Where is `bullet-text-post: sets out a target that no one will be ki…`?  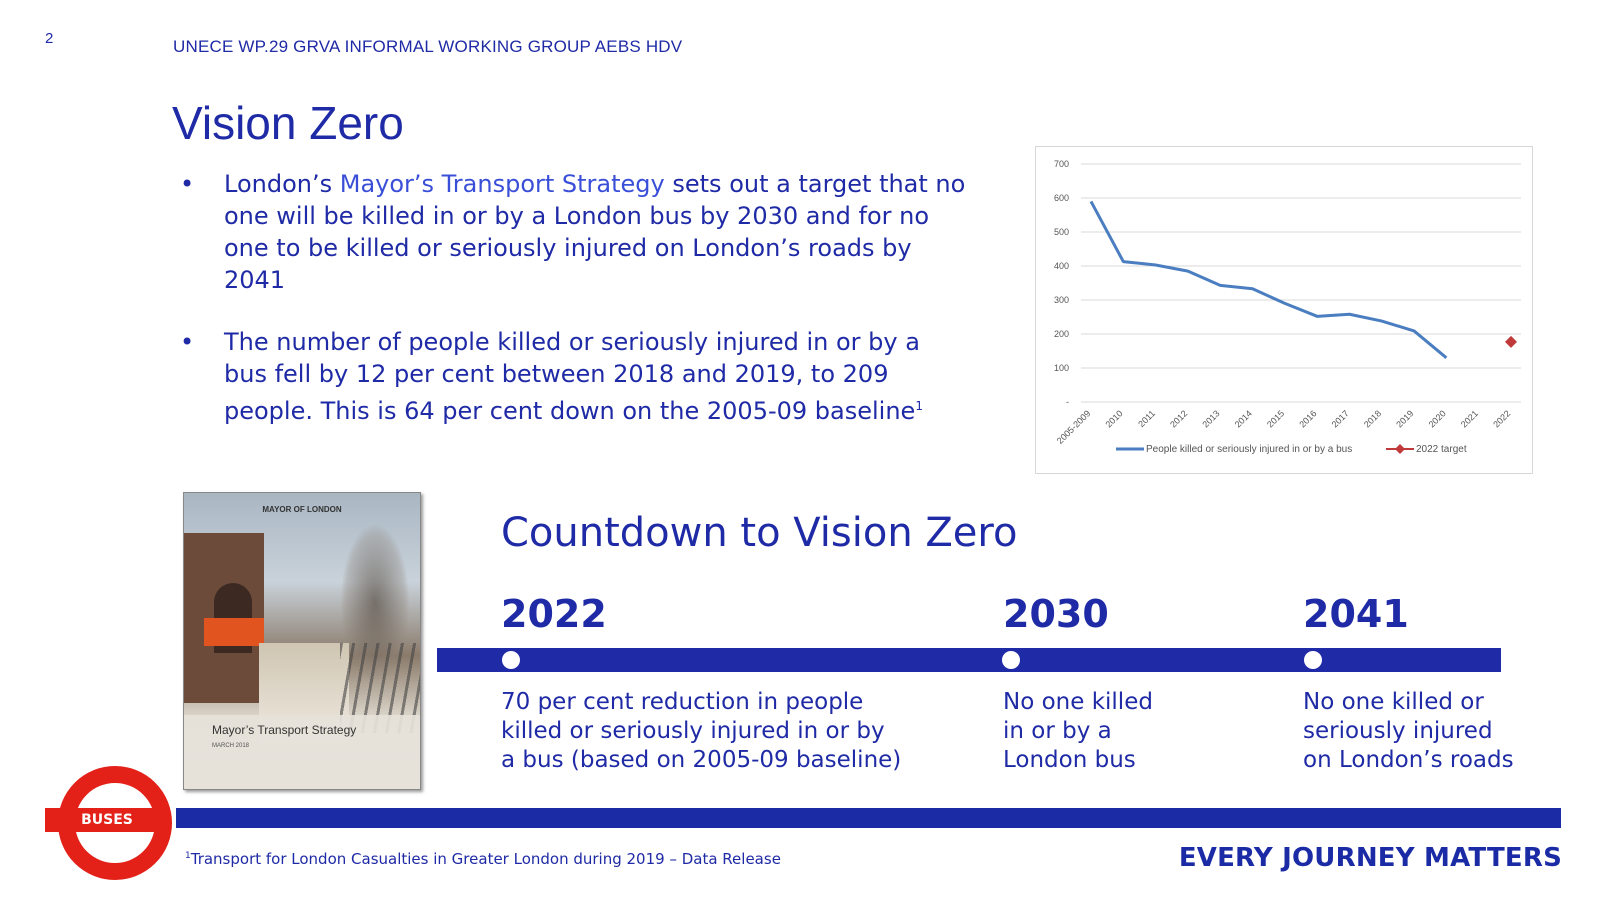
bullet-text-post: sets out a target that no one will be ki… is located at coordinates (595, 232).